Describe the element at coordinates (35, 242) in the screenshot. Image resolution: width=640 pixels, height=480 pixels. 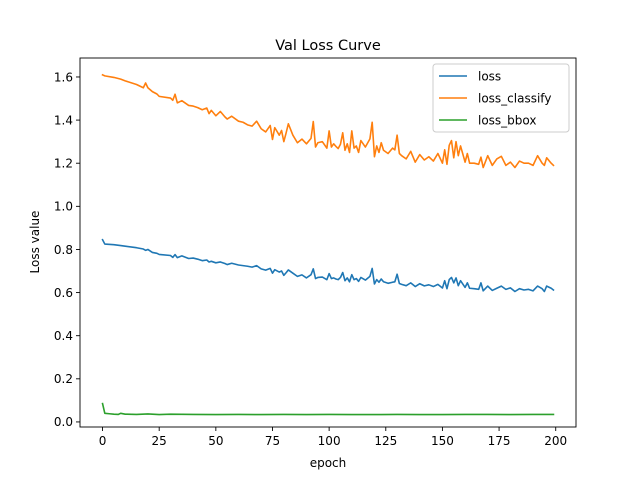
I see `y-axis-label: Loss value` at that location.